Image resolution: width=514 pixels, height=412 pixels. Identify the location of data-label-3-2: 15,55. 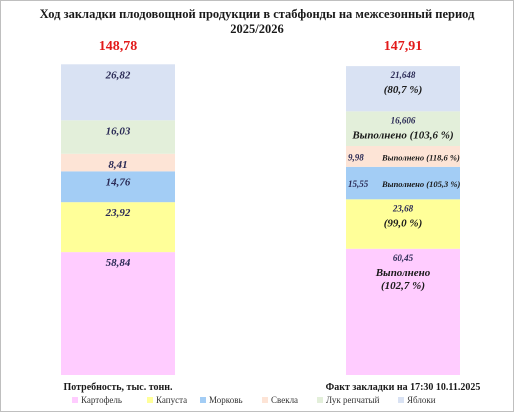
(358, 184).